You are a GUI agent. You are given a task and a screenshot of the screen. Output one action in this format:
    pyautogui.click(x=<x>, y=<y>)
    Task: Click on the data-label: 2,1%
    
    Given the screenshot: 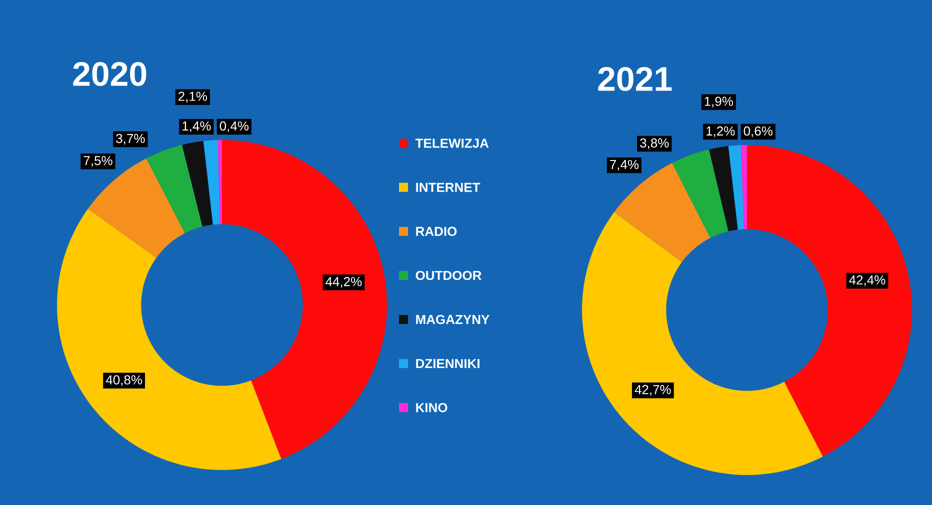 What is the action you would take?
    pyautogui.click(x=193, y=97)
    